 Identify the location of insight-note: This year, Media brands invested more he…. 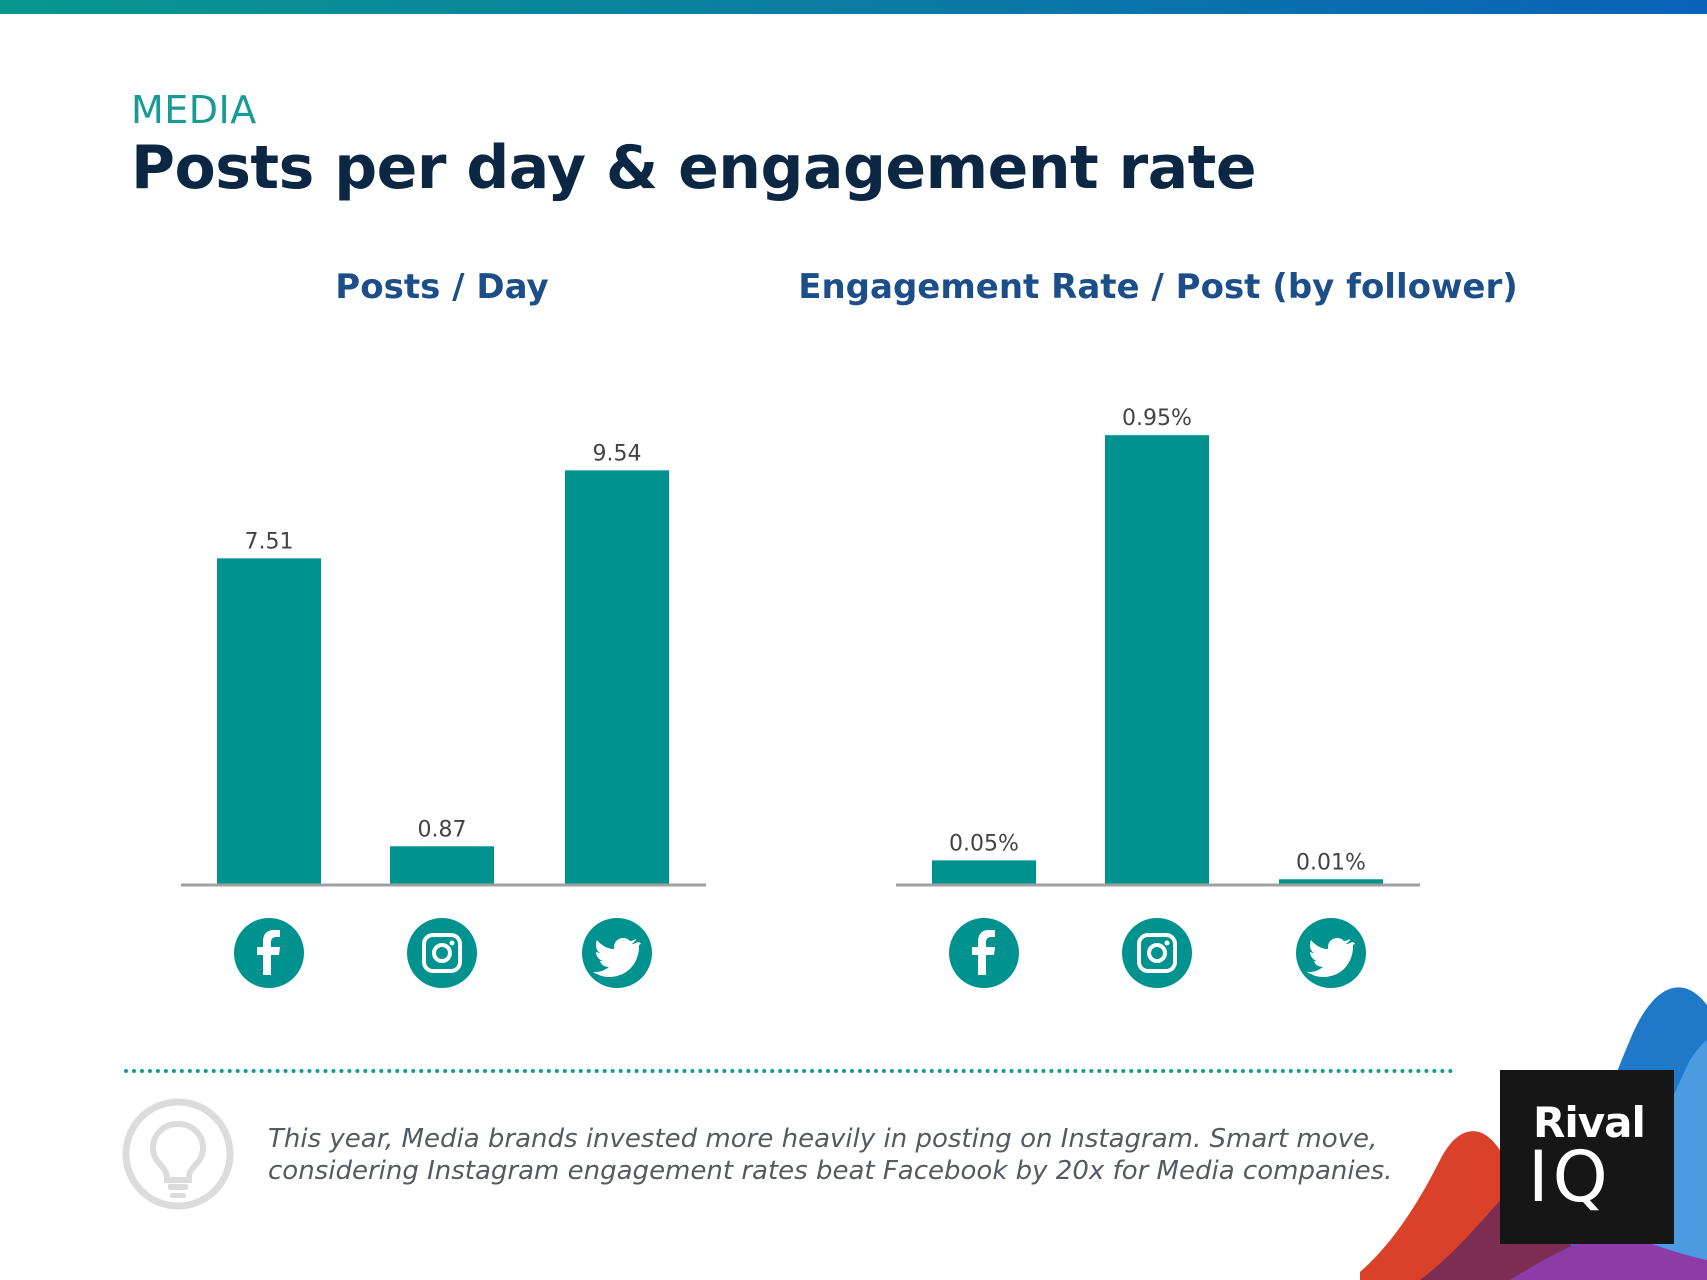
(830, 1155).